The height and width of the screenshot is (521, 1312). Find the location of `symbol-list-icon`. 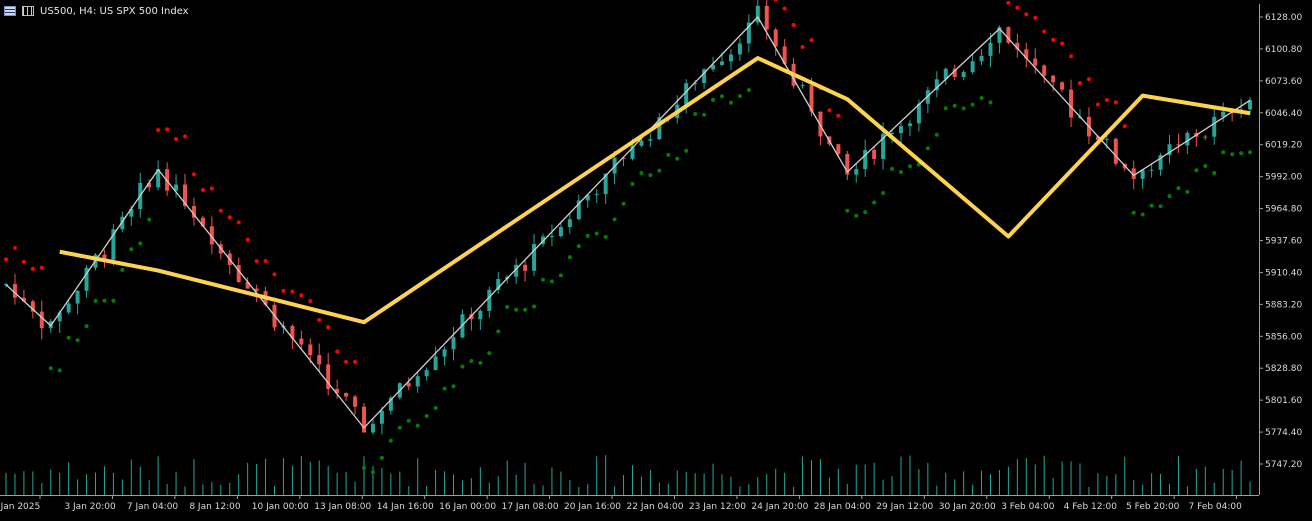

symbol-list-icon is located at coordinates (10, 11).